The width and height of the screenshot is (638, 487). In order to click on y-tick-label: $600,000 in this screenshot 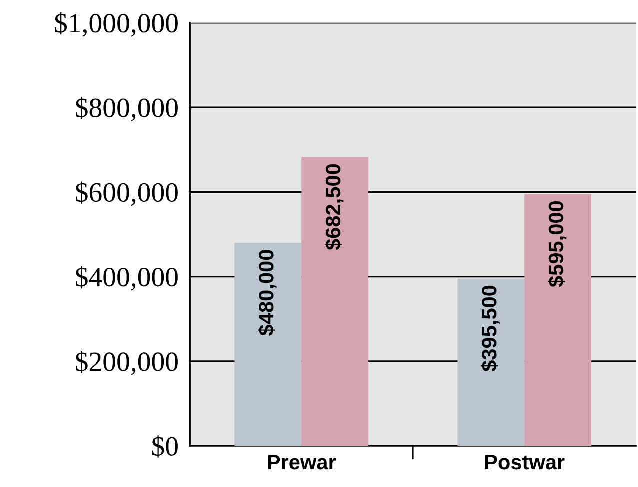, I will do `click(127, 194)`.